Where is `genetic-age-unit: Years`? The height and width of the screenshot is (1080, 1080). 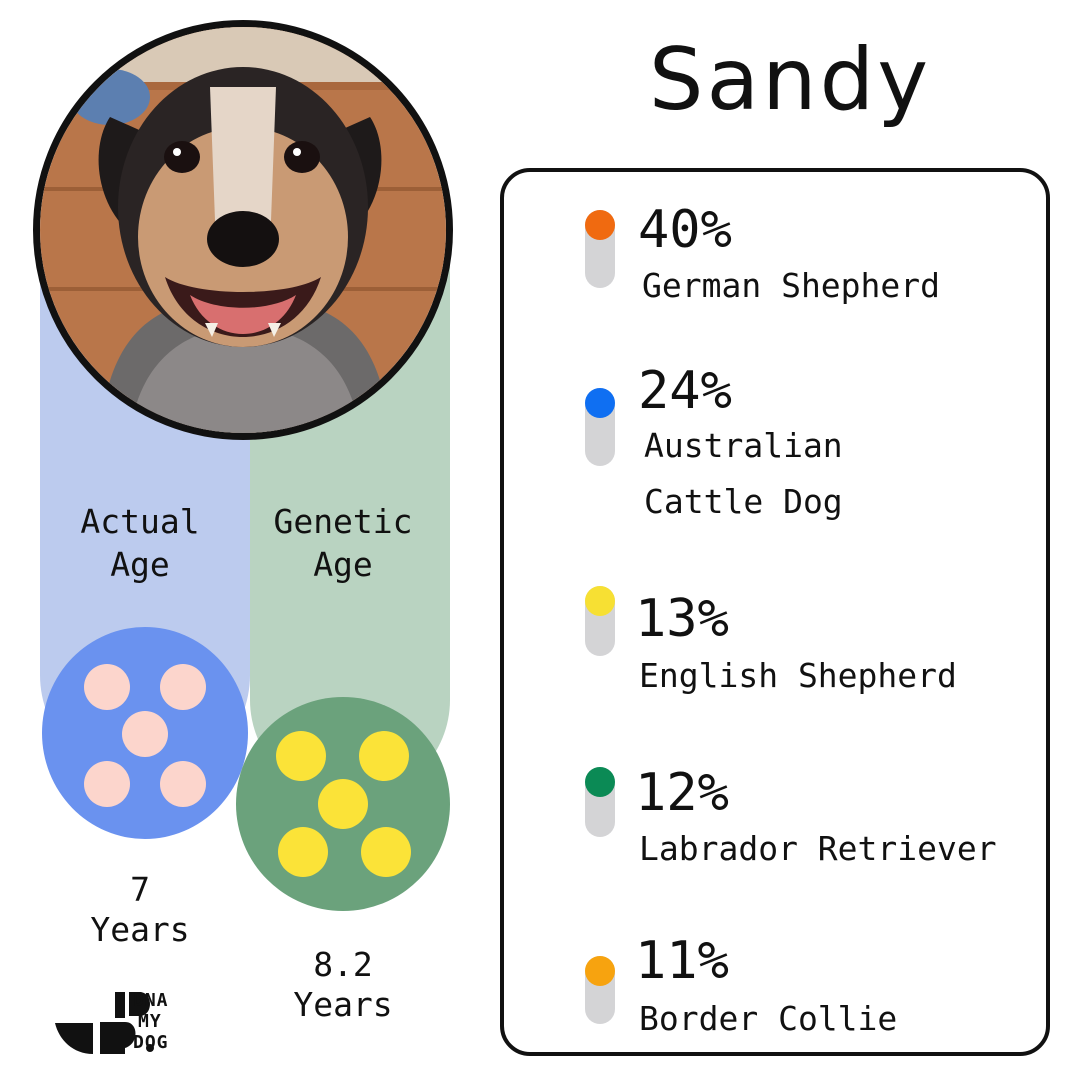 genetic-age-unit: Years is located at coordinates (343, 1004).